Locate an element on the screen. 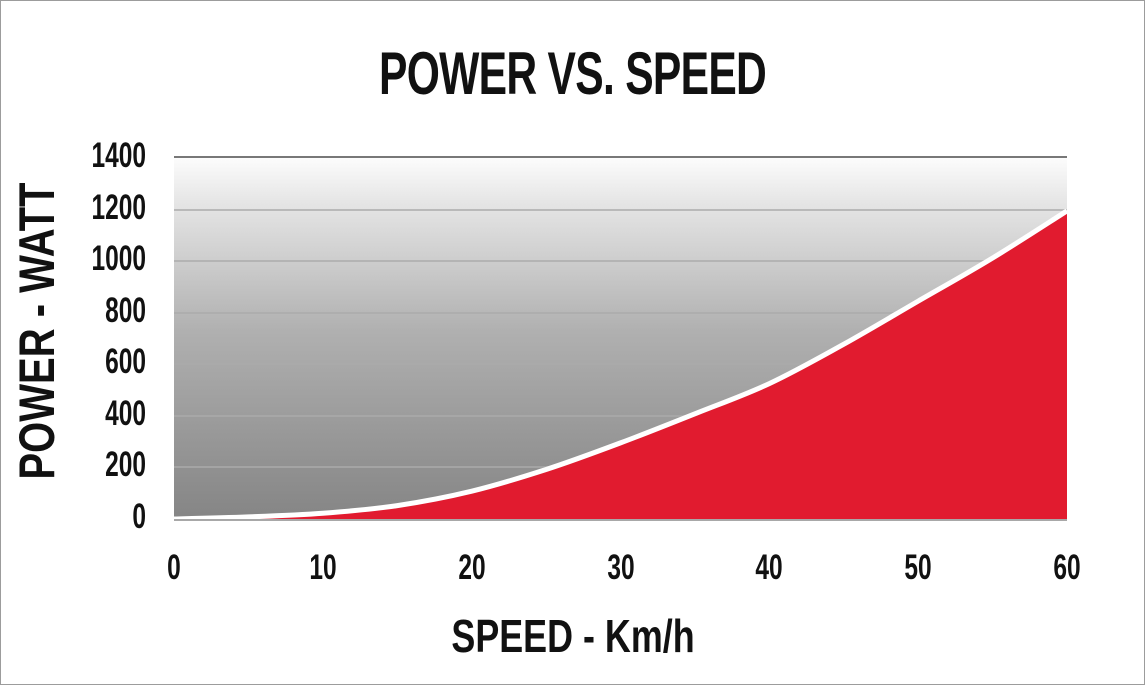 The image size is (1145, 685). x-tick-label-40: 40 is located at coordinates (769, 567).